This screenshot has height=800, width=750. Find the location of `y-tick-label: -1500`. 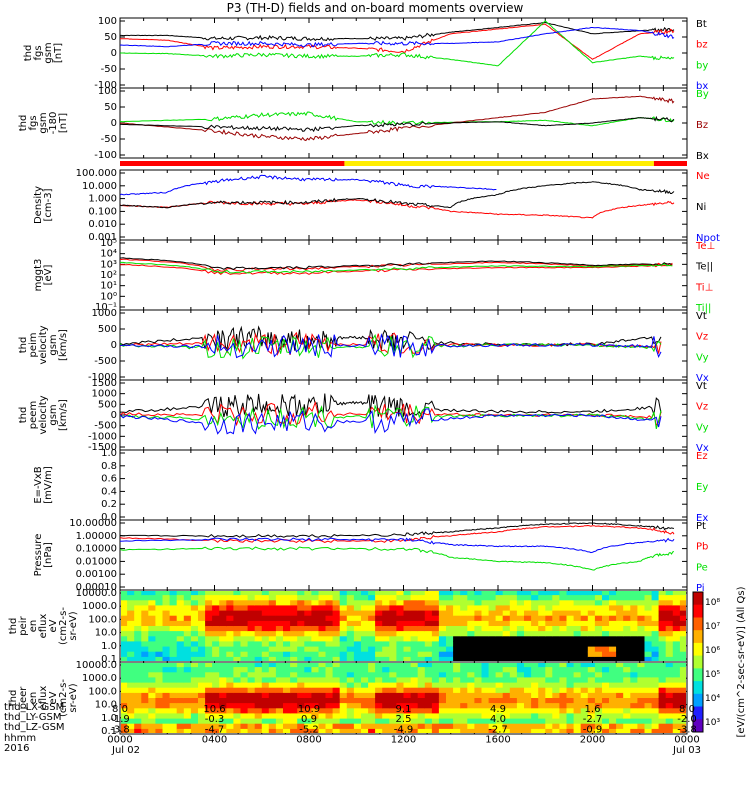

y-tick-label: -1500 is located at coordinates (102, 447).